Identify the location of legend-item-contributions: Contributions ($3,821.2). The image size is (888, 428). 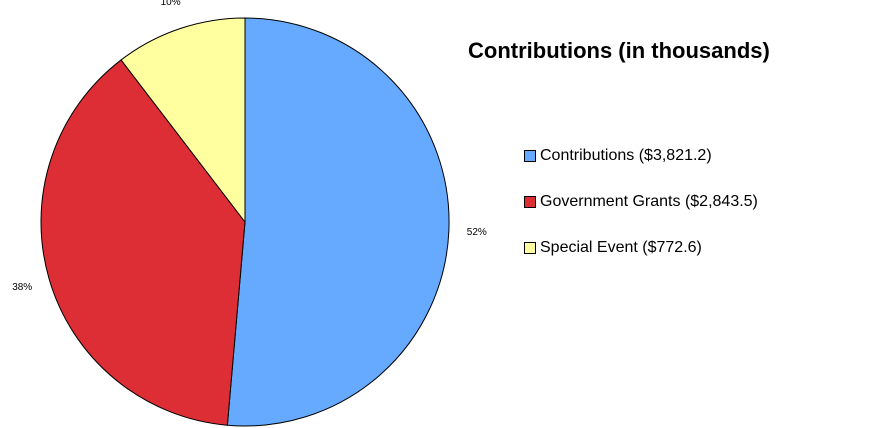
(641, 156).